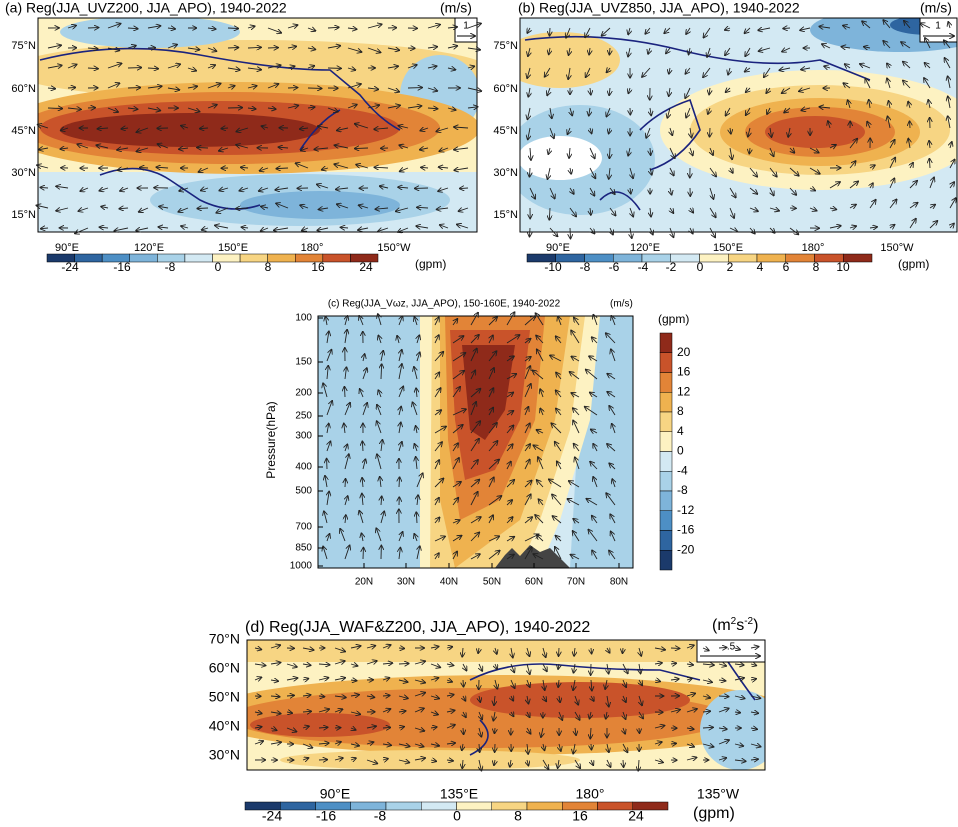  What do you see at coordinates (224, 755) in the screenshot?
I see `lat-label: 30°N` at bounding box center [224, 755].